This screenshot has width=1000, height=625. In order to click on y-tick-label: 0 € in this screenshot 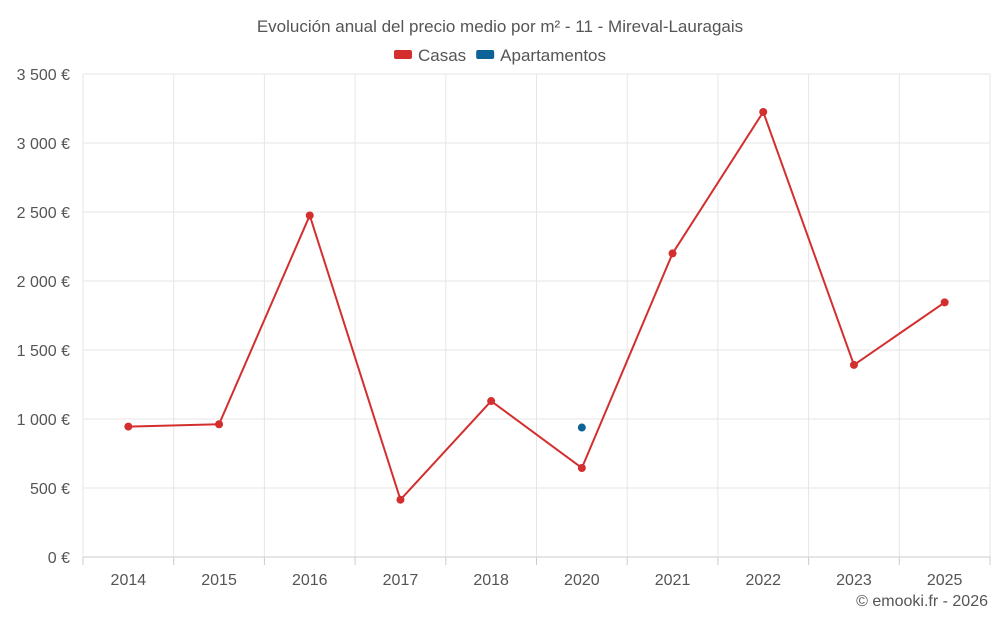, I will do `click(59, 558)`.